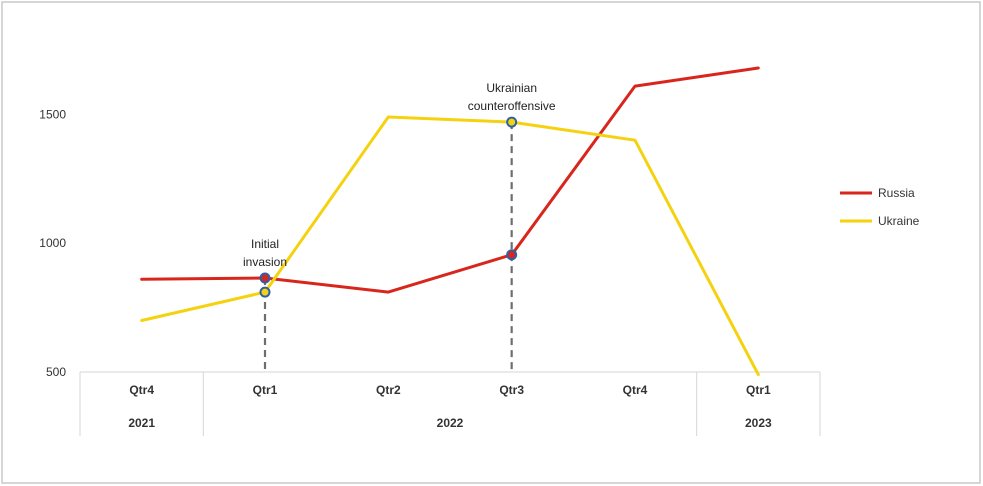 Image resolution: width=983 pixels, height=486 pixels. I want to click on year-label-2021: 2021, so click(141, 423).